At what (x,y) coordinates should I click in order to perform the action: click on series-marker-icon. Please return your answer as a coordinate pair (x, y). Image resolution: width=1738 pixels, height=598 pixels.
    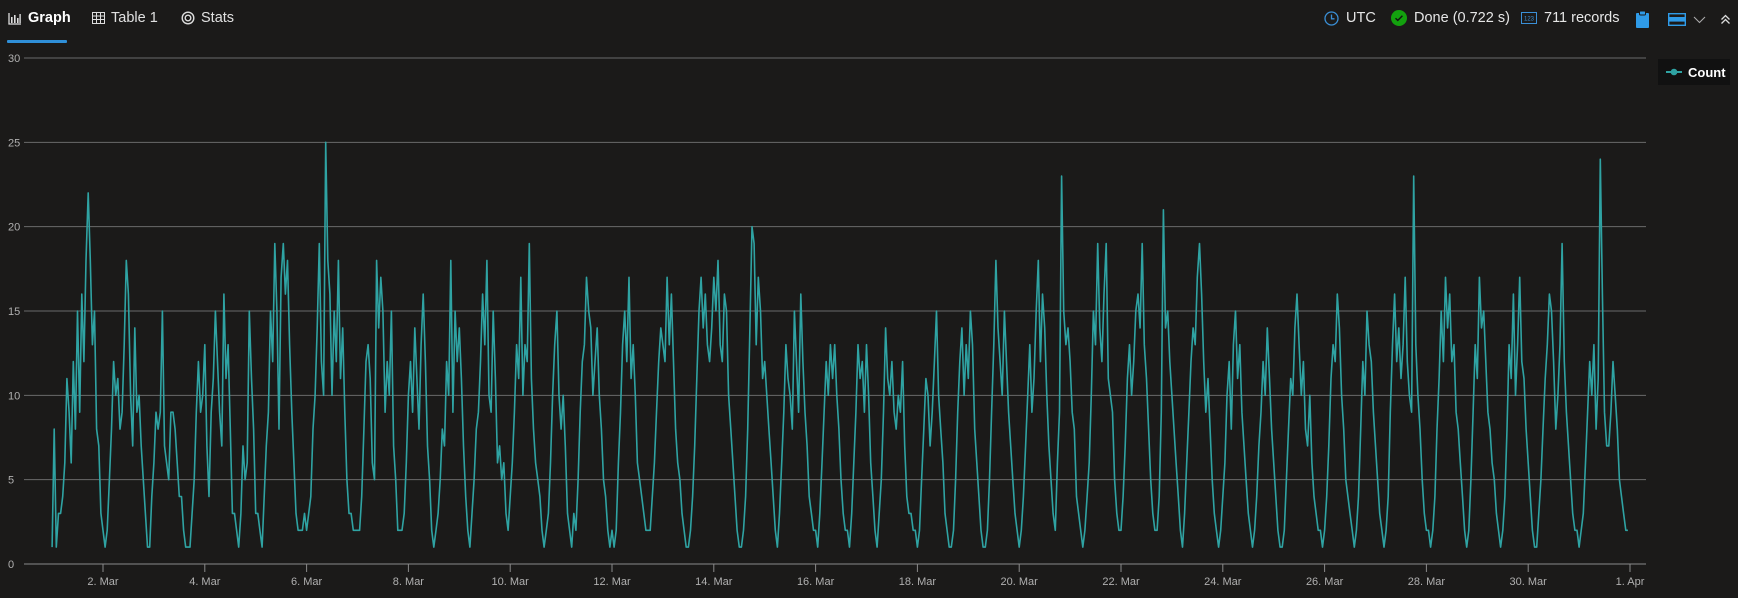
    Looking at the image, I should click on (1674, 72).